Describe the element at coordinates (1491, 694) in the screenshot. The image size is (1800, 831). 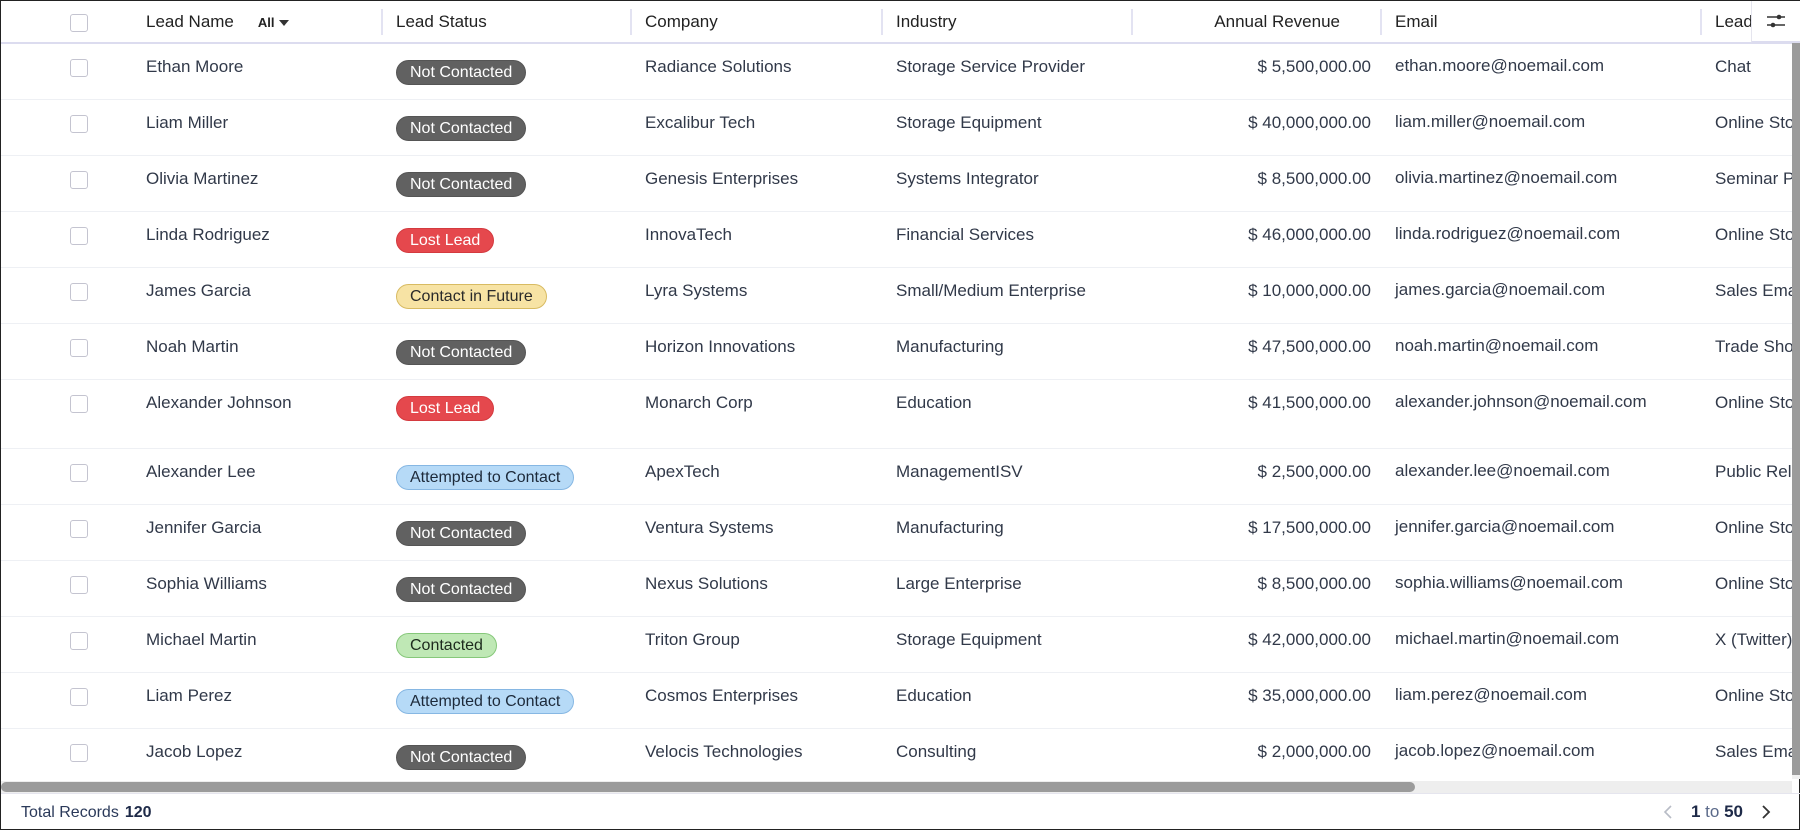
I see `email: liam.perez@noemail.com` at that location.